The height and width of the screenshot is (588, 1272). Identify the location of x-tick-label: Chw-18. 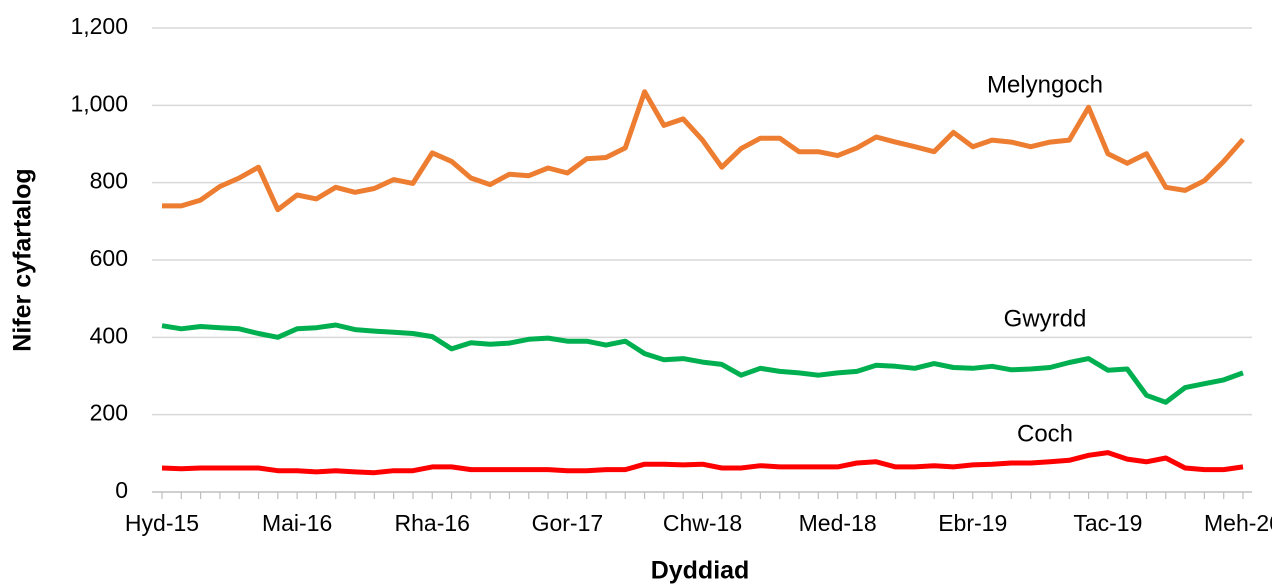
(702, 523).